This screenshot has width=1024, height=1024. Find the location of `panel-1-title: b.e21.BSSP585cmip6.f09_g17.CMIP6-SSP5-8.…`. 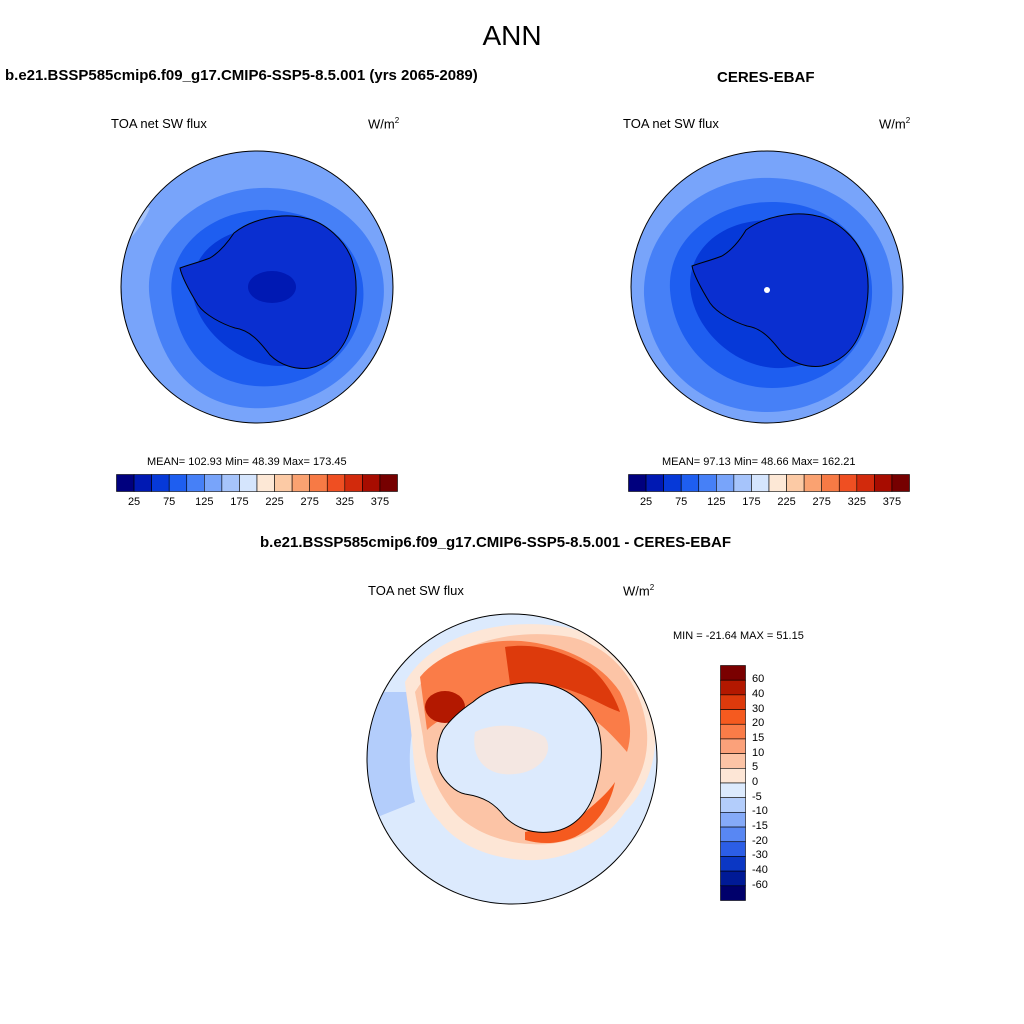

panel-1-title: b.e21.BSSP585cmip6.f09_g17.CMIP6-SSP5-8.… is located at coordinates (241, 75).